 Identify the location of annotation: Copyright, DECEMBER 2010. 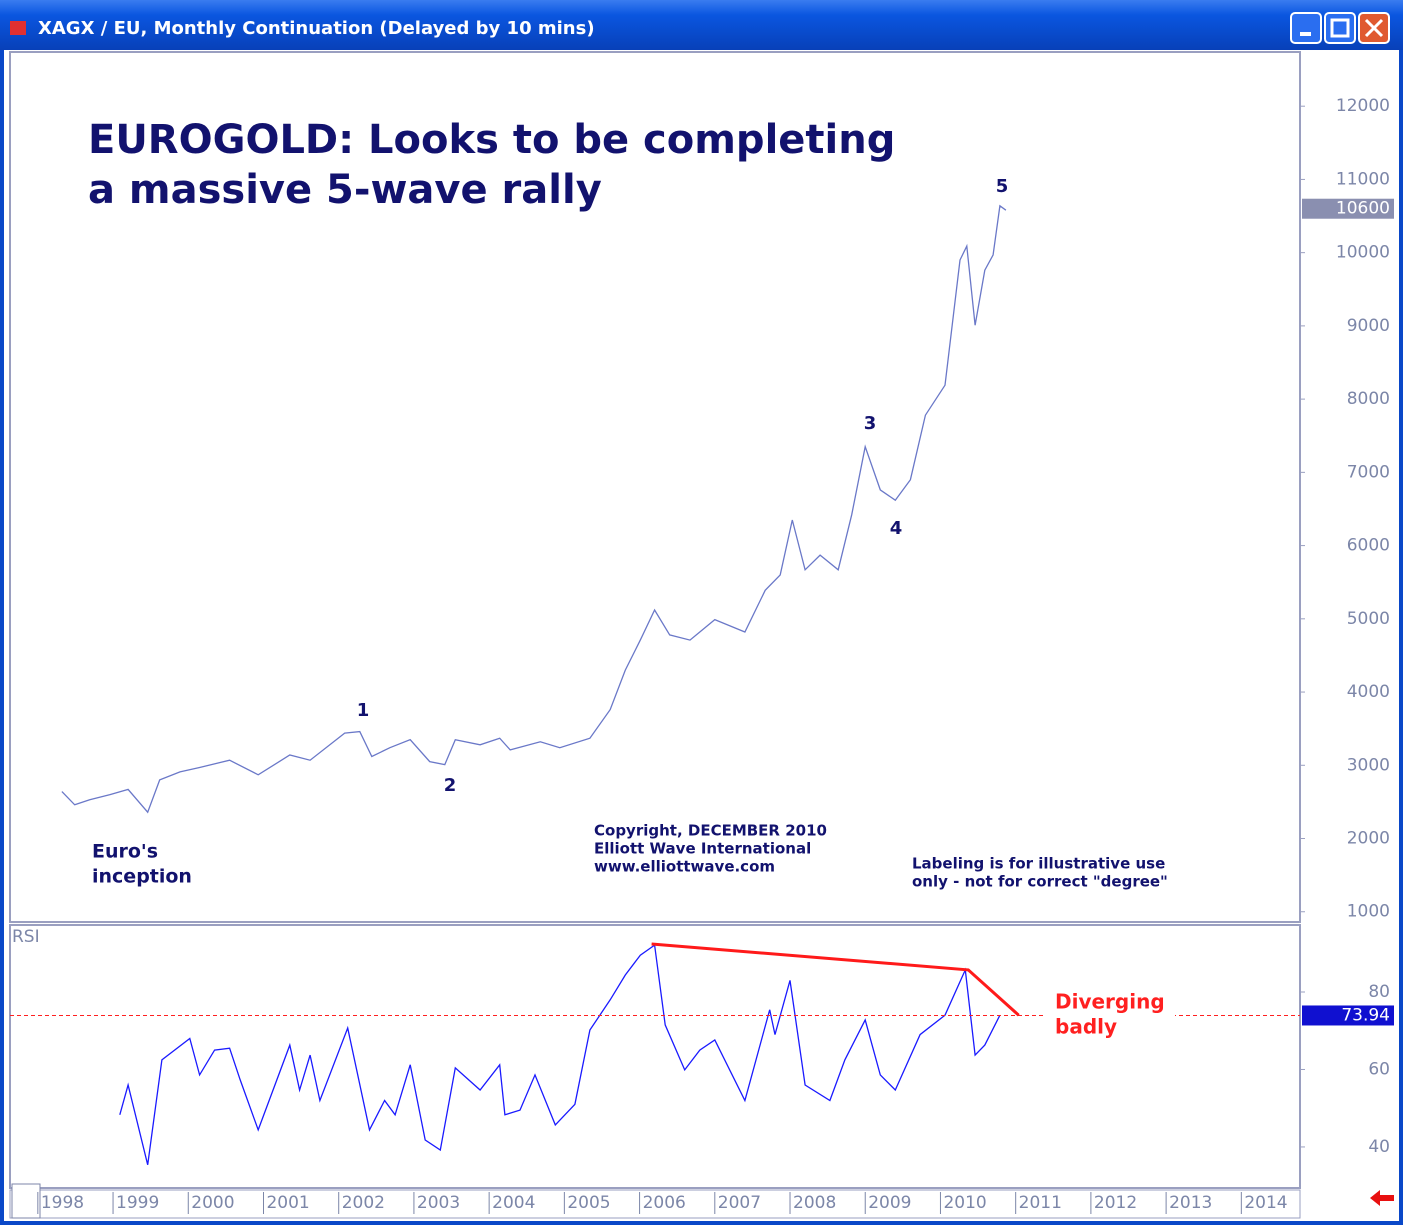
(710, 831).